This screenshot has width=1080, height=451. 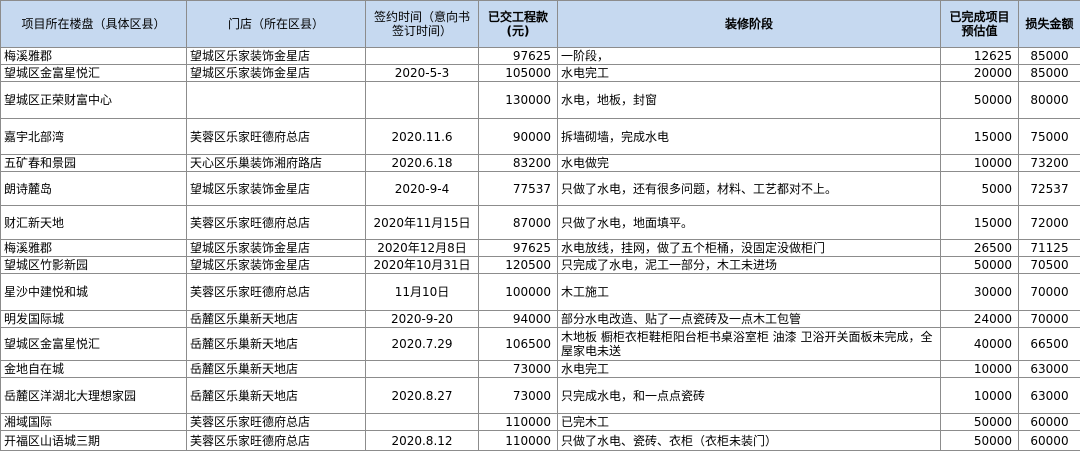 I want to click on table-row: 湘域国际 芙蓉区乐家旺德府总店 110000 已完木工 50000 60000, so click(x=540, y=422).